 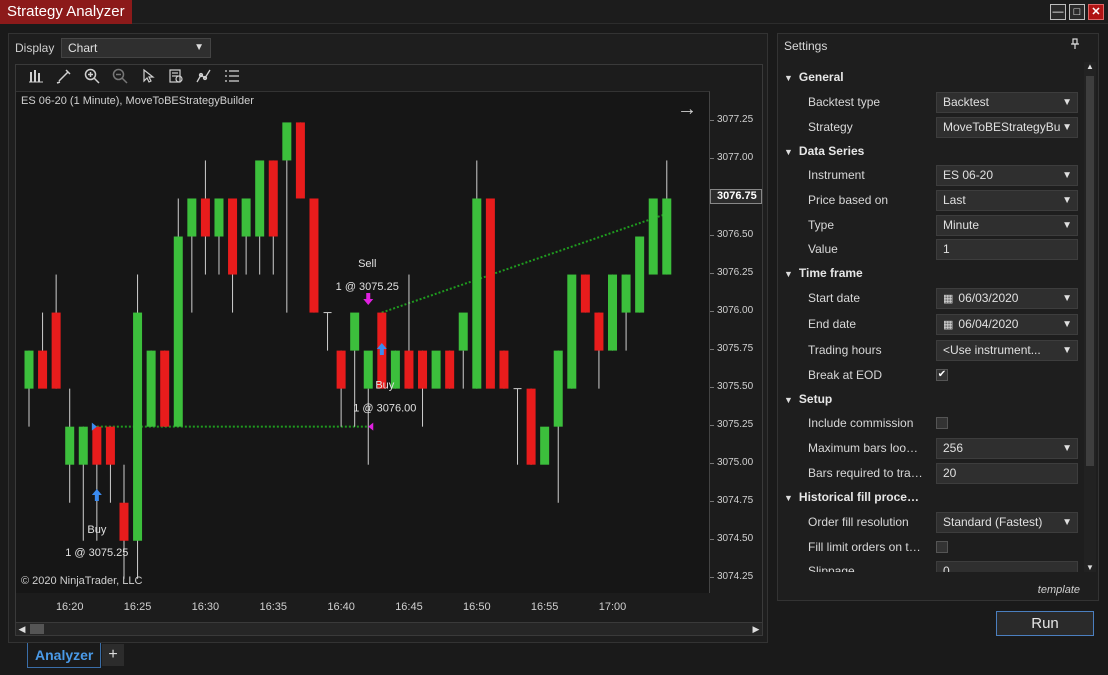 What do you see at coordinates (731, 462) in the screenshot?
I see `price-tick-label: 3075.00` at bounding box center [731, 462].